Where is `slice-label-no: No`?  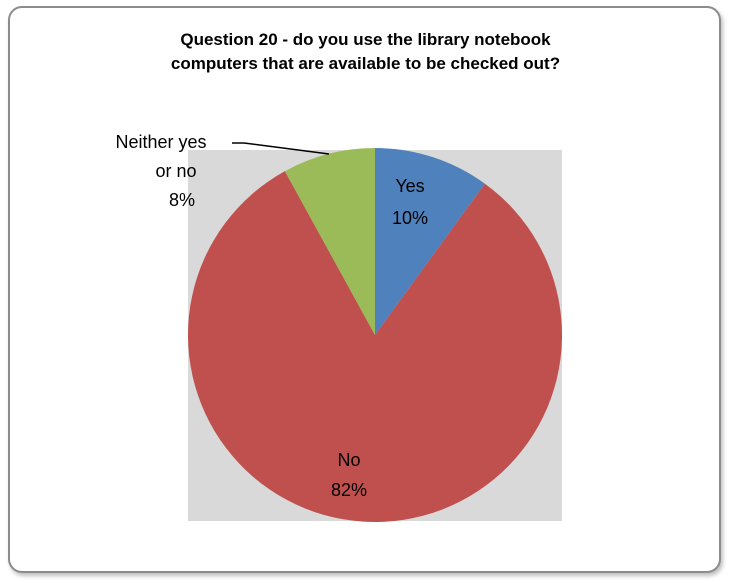 slice-label-no: No is located at coordinates (348, 460).